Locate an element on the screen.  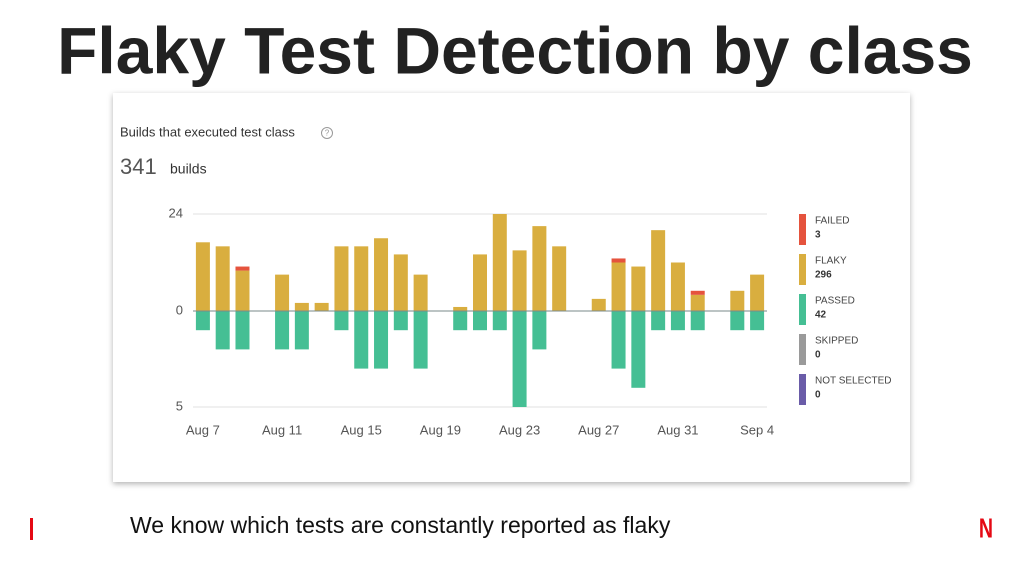
legend-total: 42 is located at coordinates (821, 315).